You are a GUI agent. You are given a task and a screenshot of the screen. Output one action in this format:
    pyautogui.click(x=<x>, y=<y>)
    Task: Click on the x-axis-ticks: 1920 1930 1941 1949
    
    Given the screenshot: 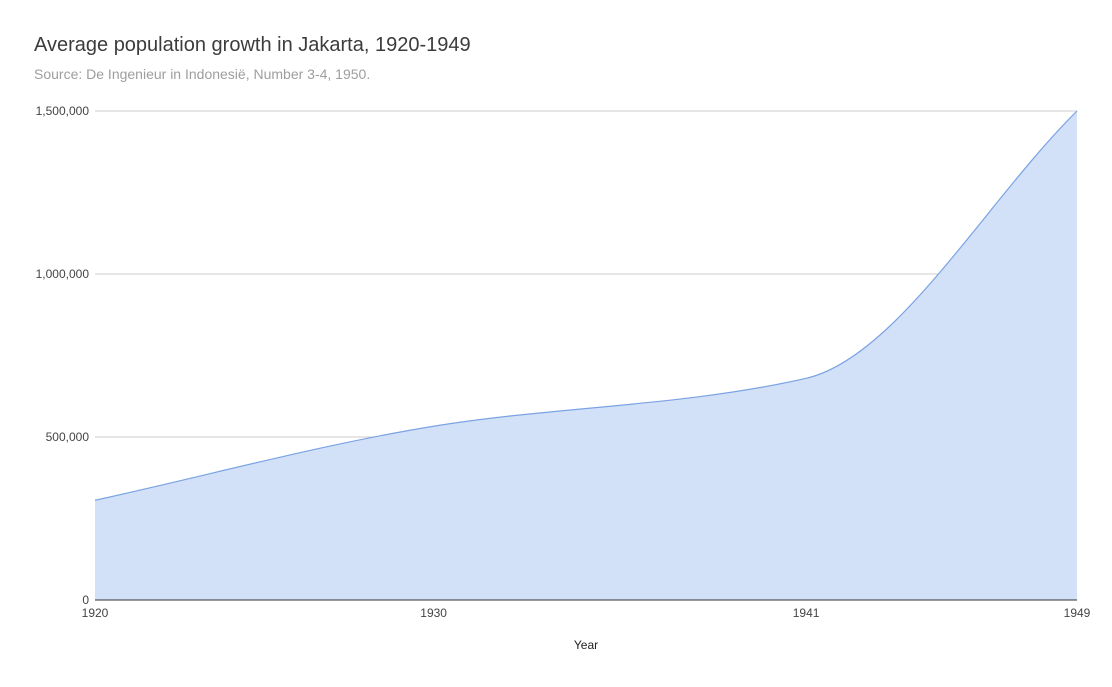 What is the action you would take?
    pyautogui.click(x=586, y=613)
    